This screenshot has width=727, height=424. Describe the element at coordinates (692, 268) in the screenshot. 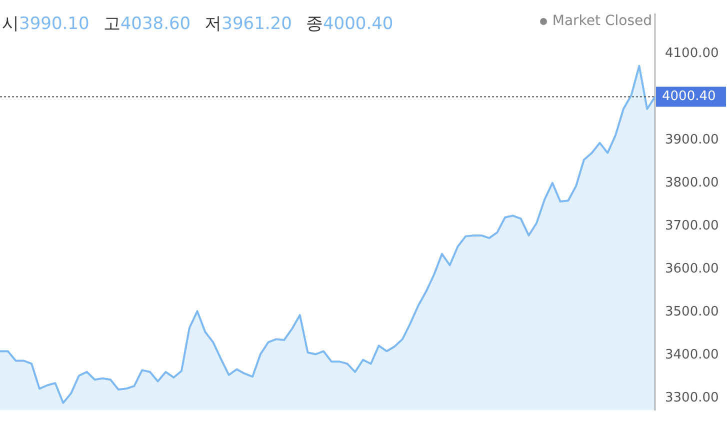

I see `y-tick-label: 3600.00` at that location.